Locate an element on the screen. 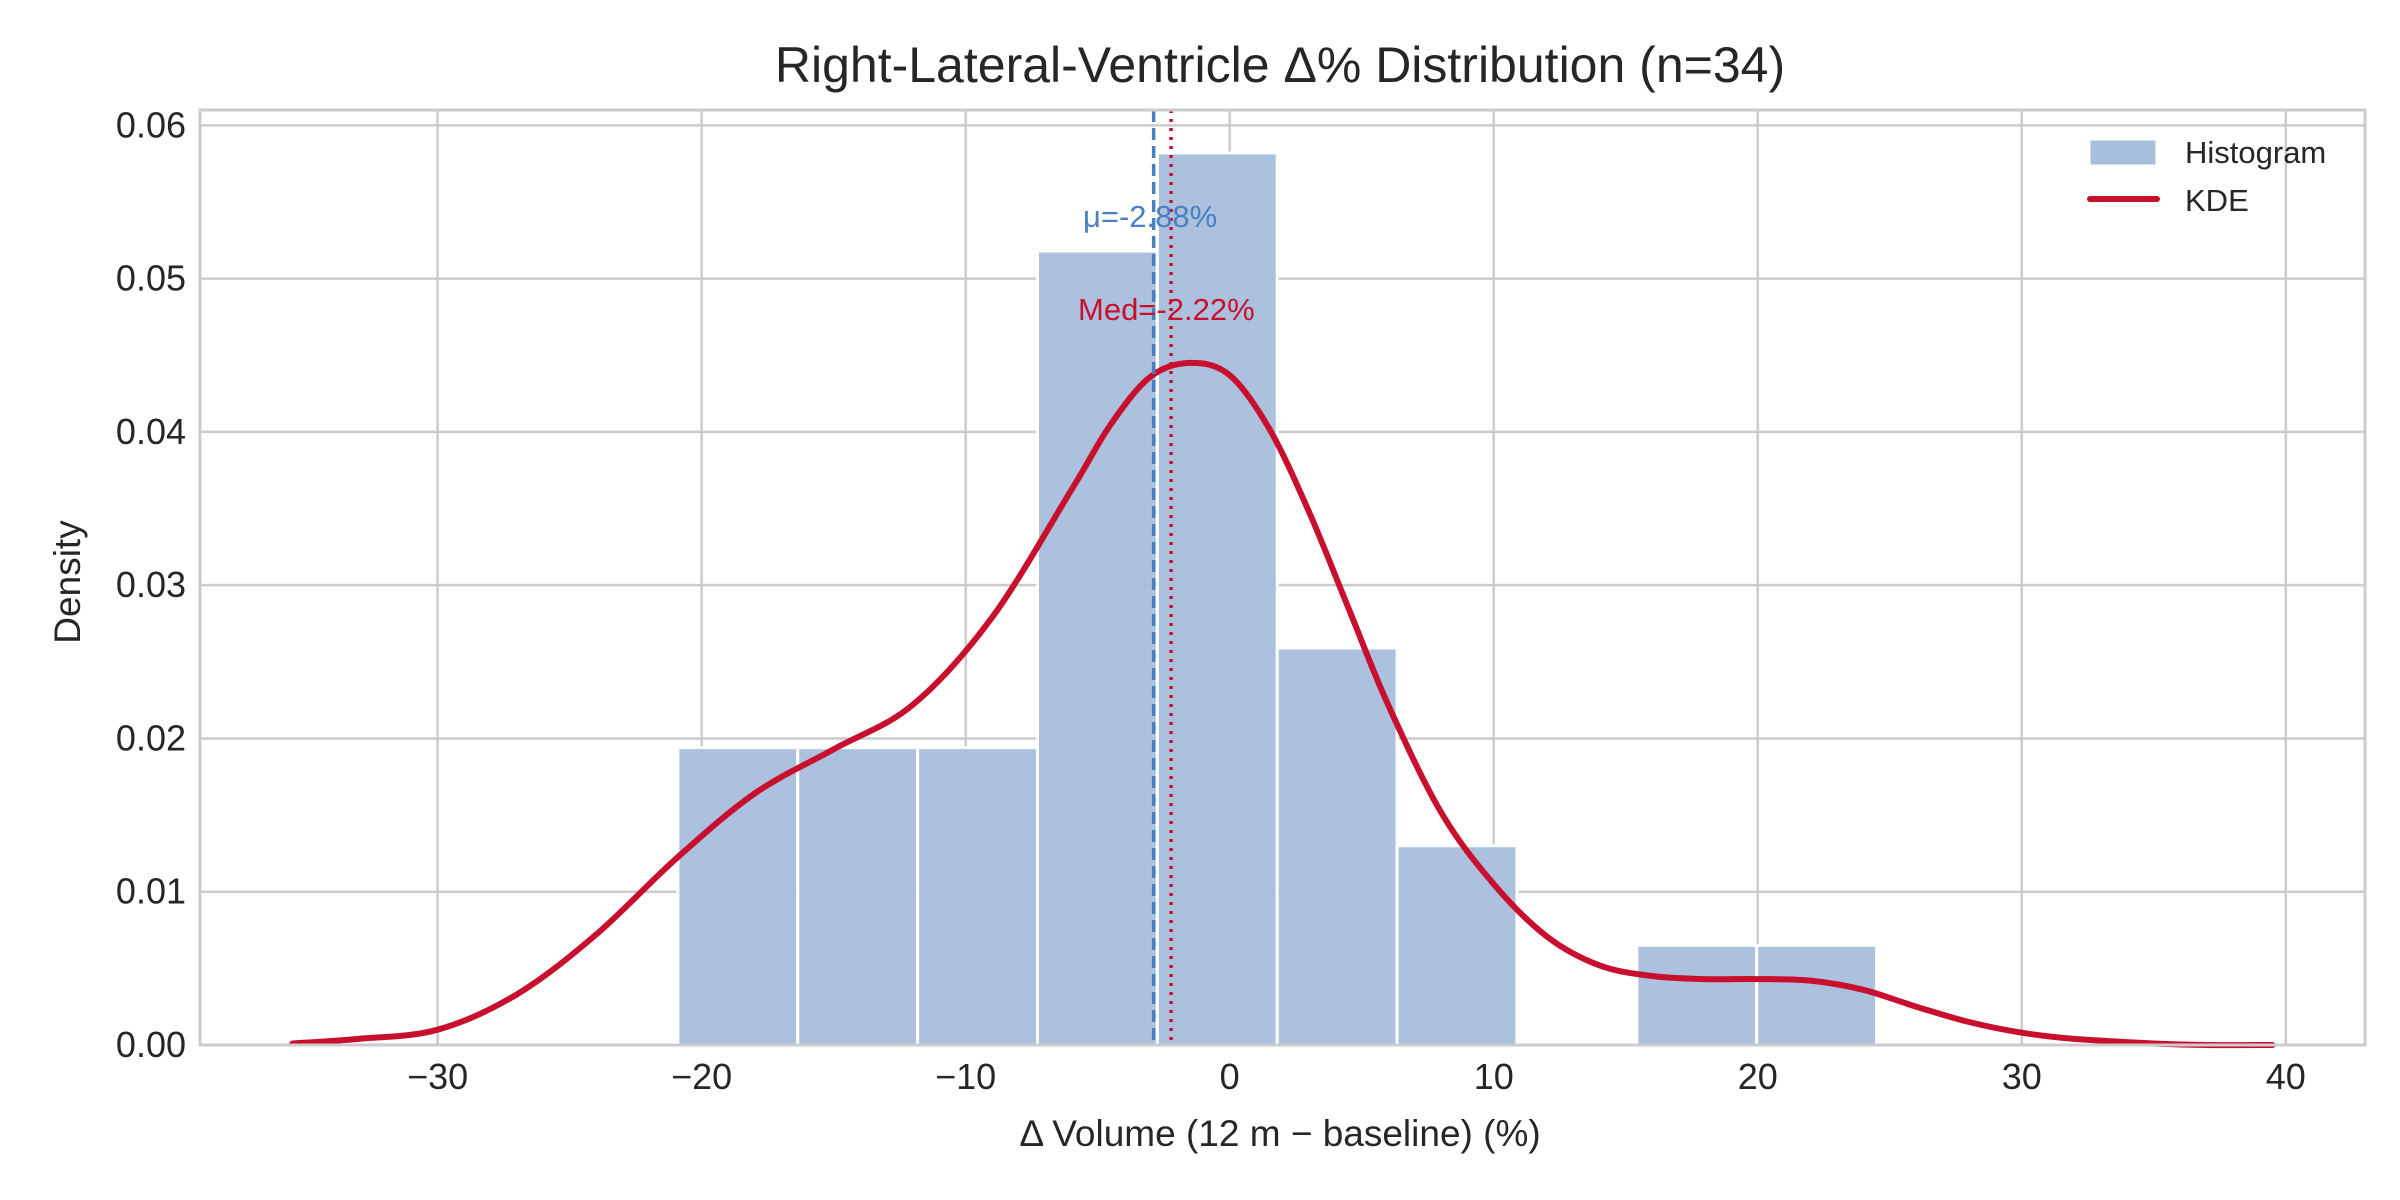 The width and height of the screenshot is (2400, 1200). x-tick-label-1: −20 is located at coordinates (701, 1076).